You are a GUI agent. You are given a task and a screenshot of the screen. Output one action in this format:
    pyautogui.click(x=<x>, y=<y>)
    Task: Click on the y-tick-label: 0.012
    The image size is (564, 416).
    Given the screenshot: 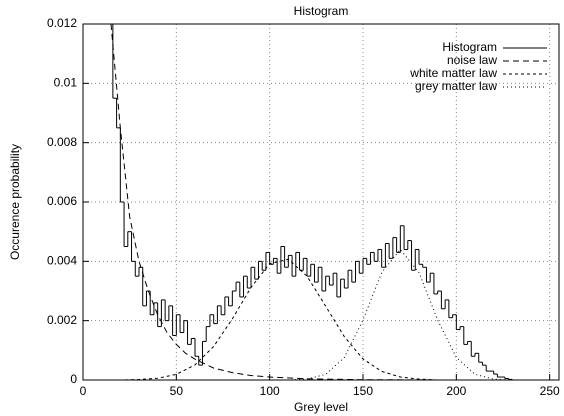 What is the action you would take?
    pyautogui.click(x=62, y=23)
    